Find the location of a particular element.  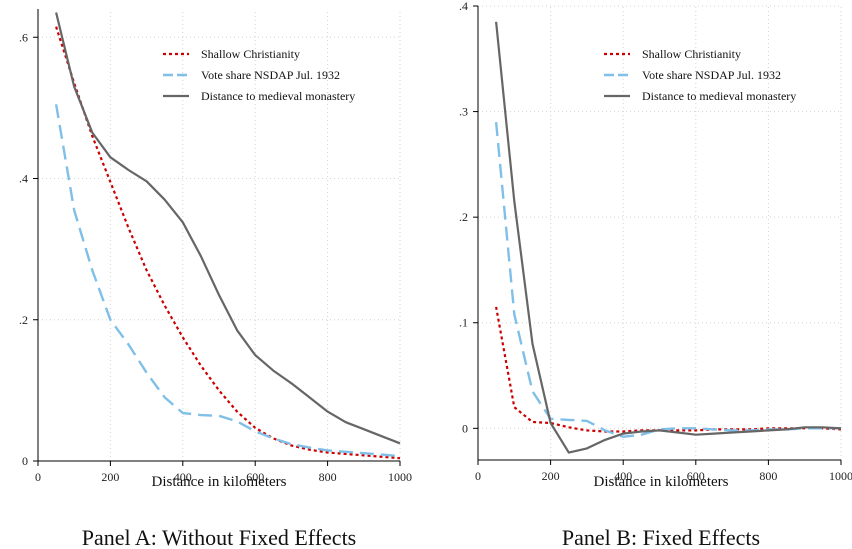

panel-b-x-tick-label: 200 is located at coordinates (551, 476).